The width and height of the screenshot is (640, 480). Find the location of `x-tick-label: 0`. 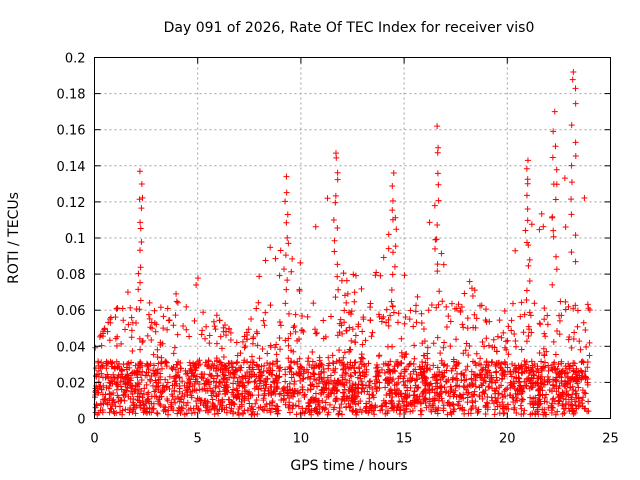

x-tick-label: 0 is located at coordinates (94, 439).